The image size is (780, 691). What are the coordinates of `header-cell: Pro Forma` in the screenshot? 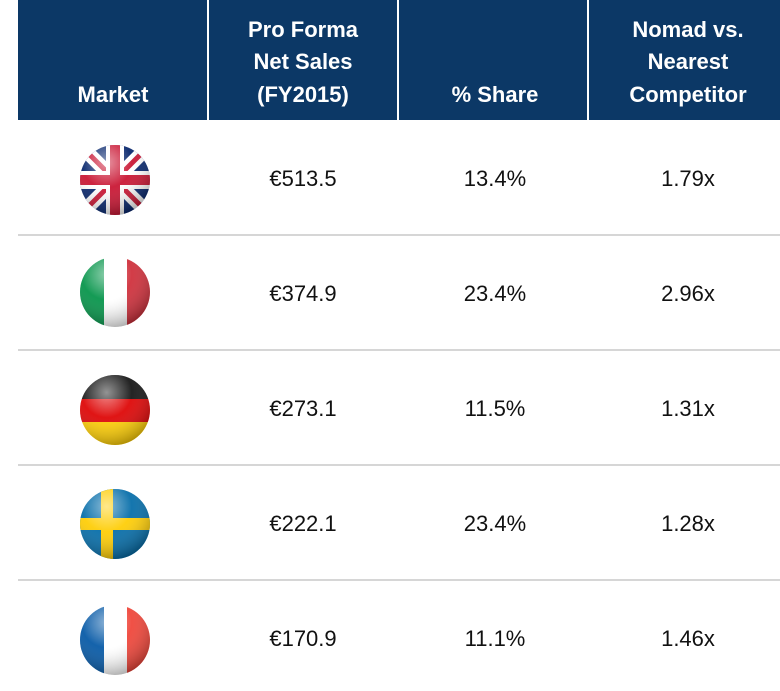 It's located at (303, 29).